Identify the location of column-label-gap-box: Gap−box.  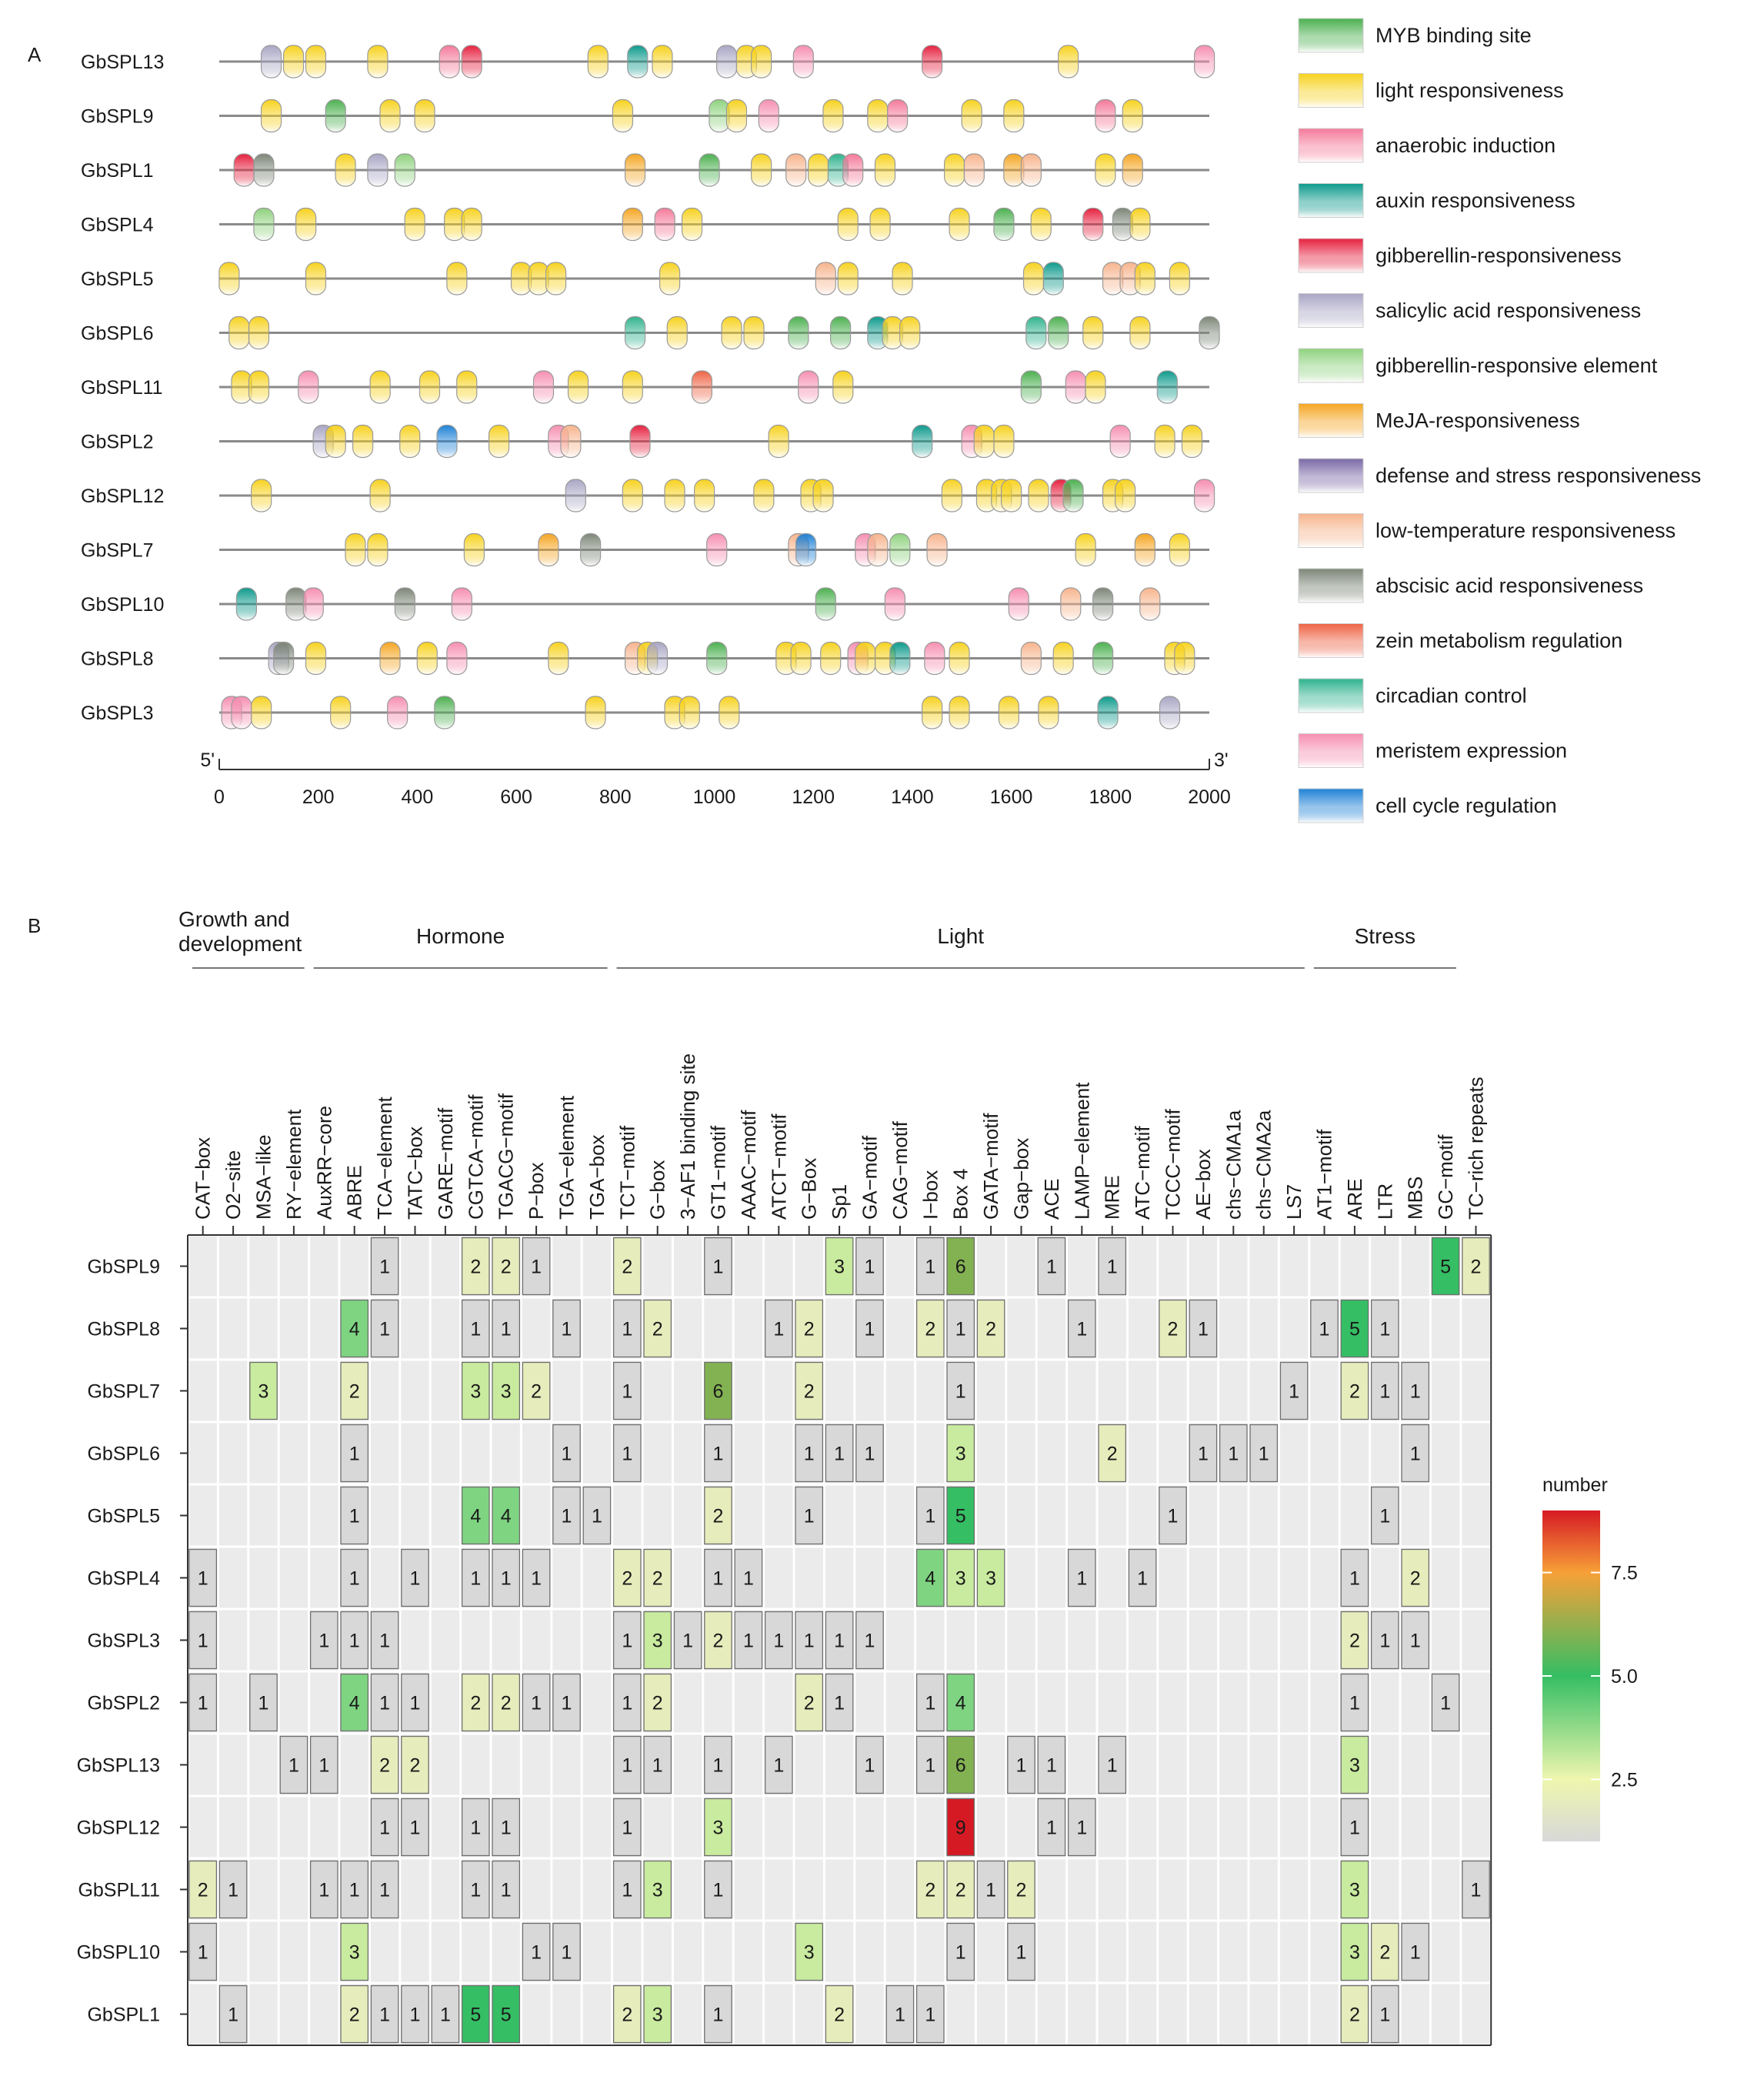
(1021, 1179).